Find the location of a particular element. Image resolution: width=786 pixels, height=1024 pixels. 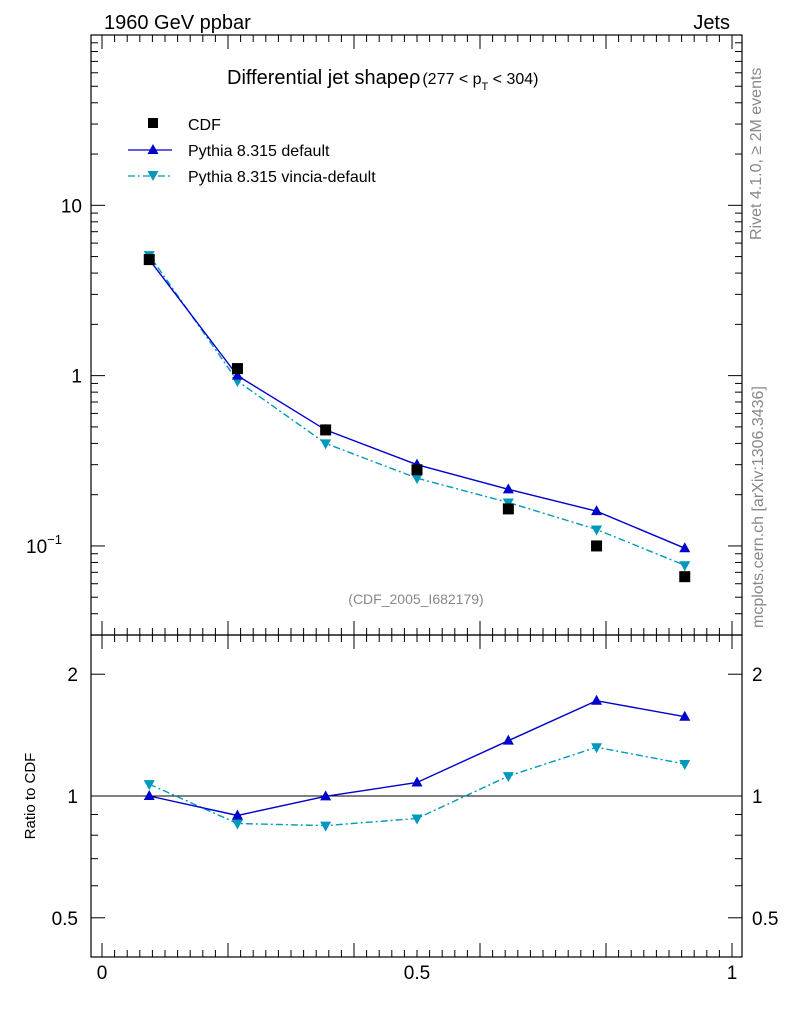

title-range-open: (277 < p is located at coordinates (451, 79).